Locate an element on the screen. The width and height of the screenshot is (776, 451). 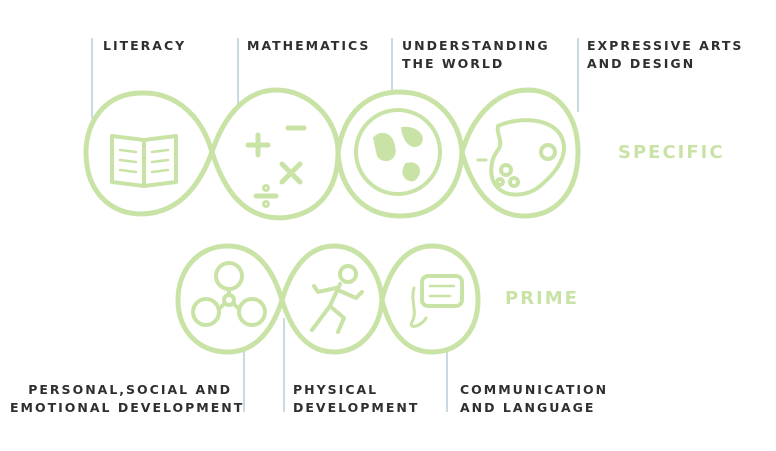
label-communication-line-1: COMMUNICATION is located at coordinates (534, 389).